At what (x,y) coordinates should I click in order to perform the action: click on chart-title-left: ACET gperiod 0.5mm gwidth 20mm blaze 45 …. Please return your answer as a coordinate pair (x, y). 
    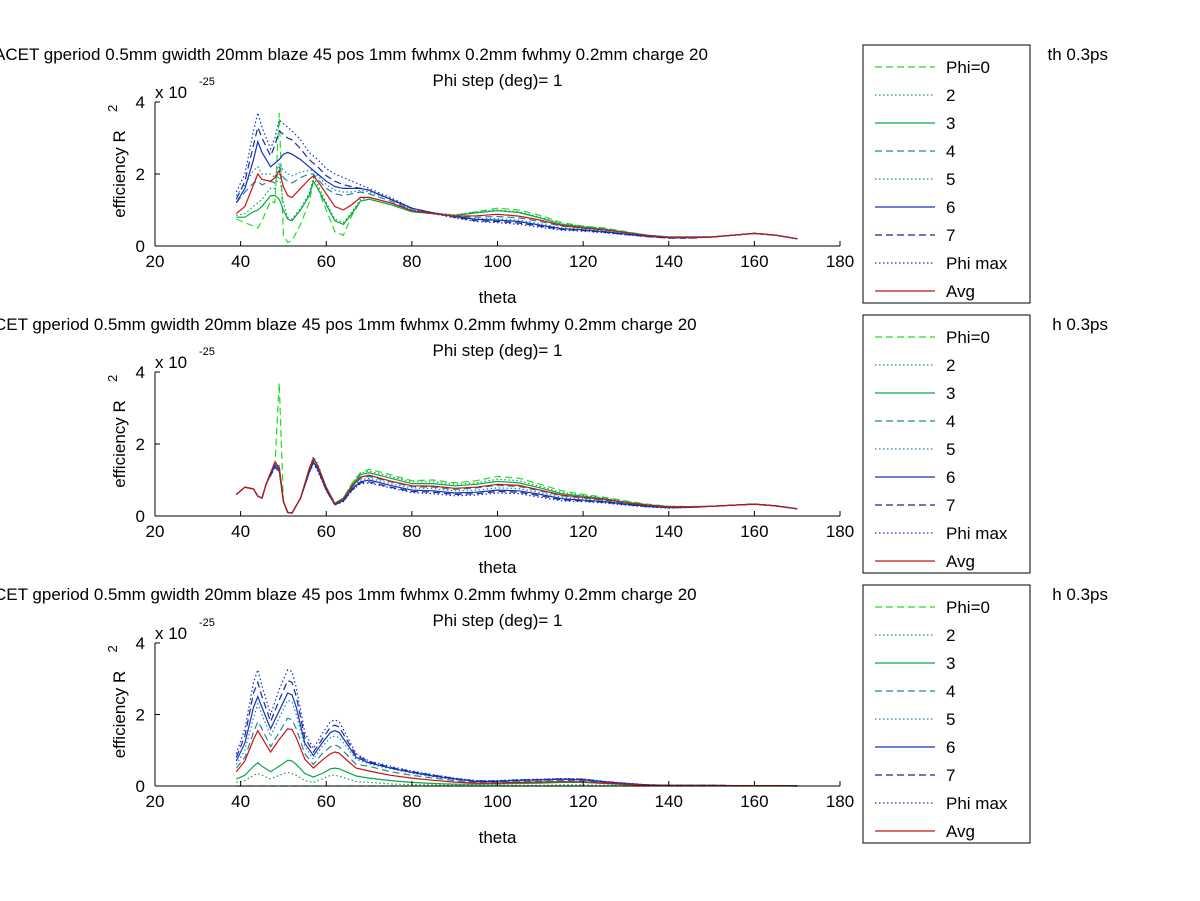
    Looking at the image, I should click on (354, 54).